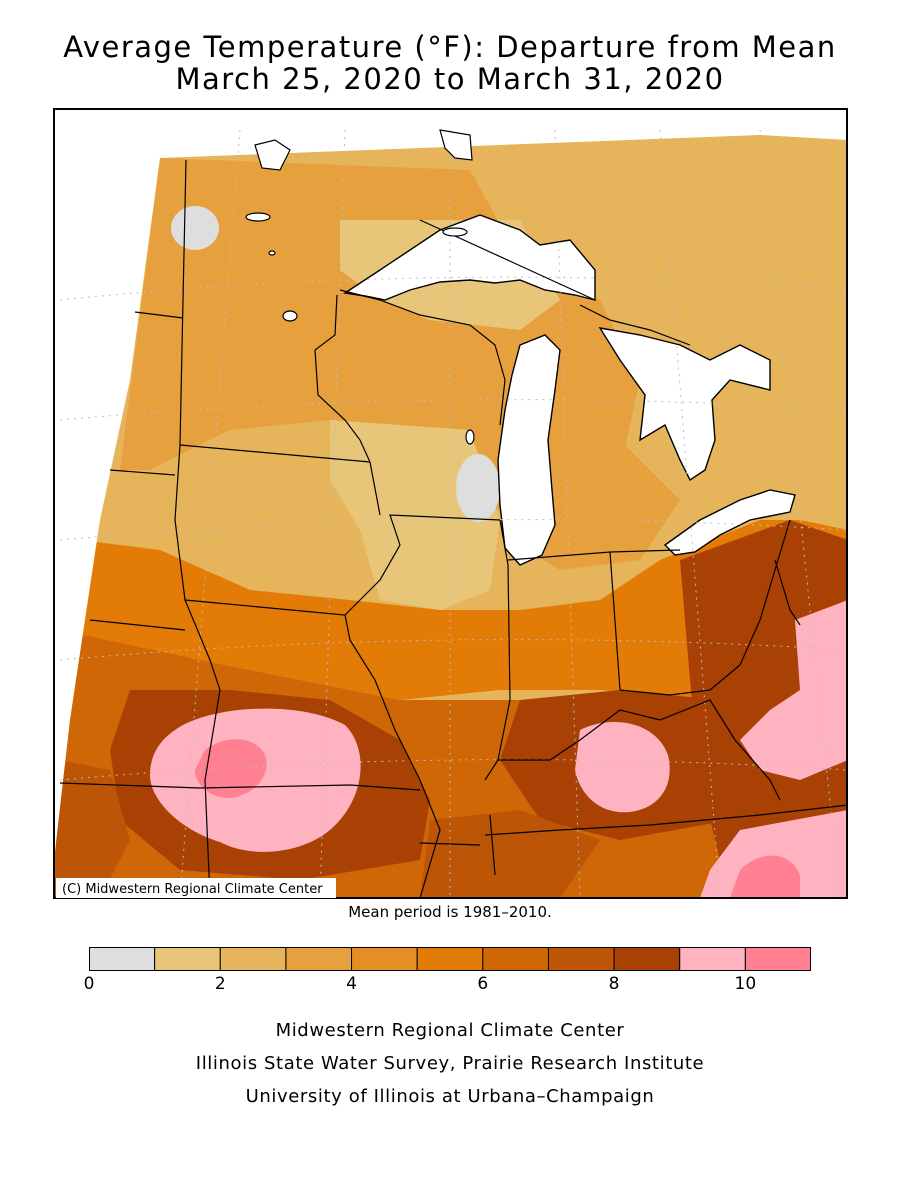  Describe the element at coordinates (684, 404) in the screenshot. I see `lake-huron` at that location.